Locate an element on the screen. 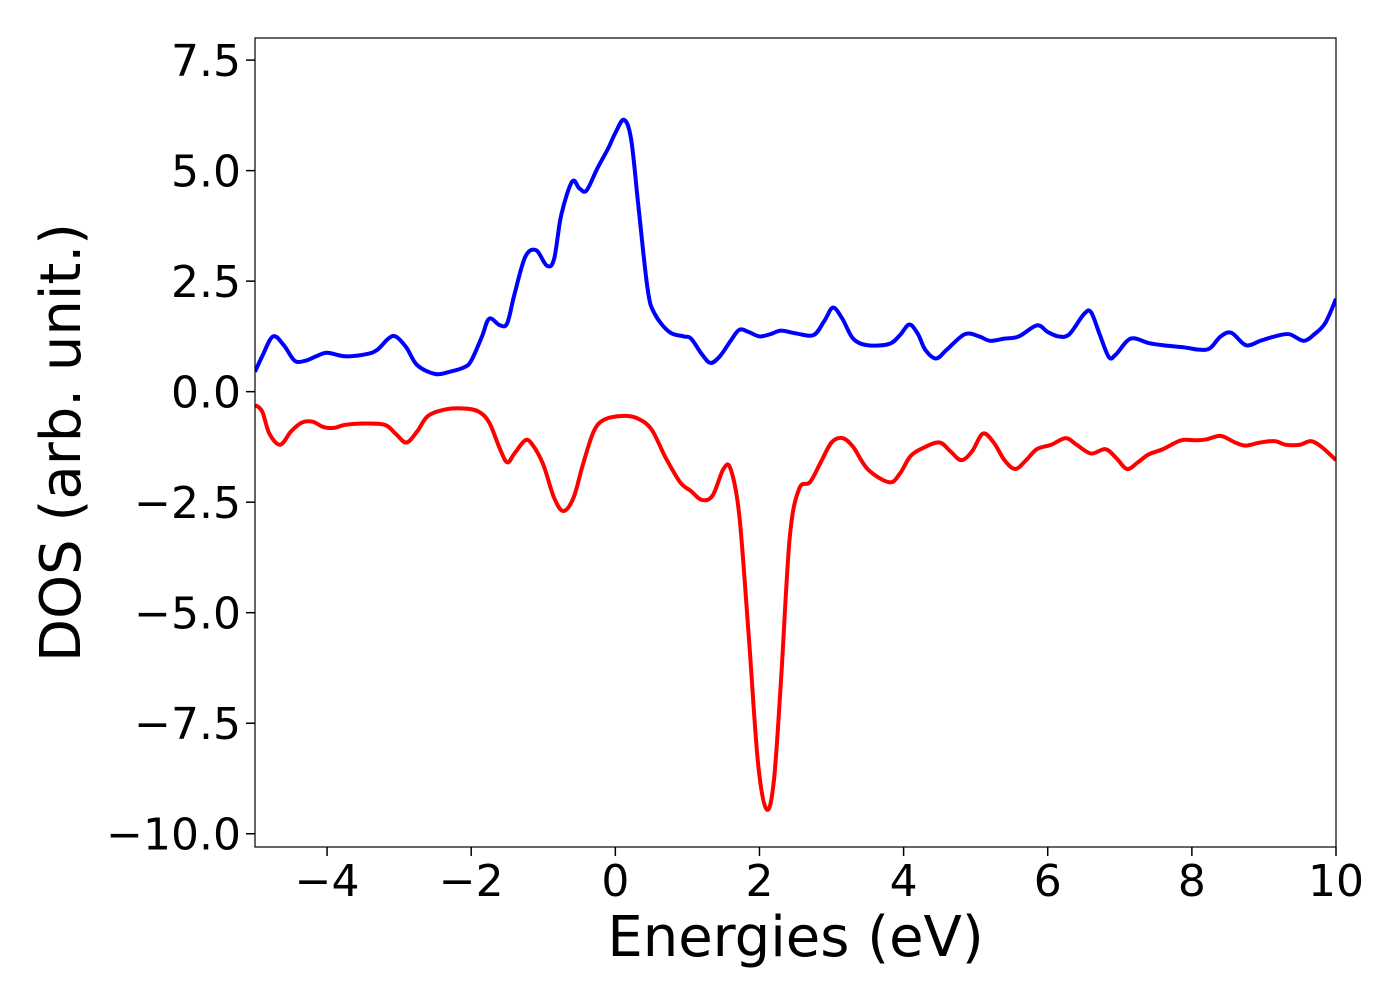 The image size is (1400, 1000). x-tick-label: −4 is located at coordinates (327, 881).